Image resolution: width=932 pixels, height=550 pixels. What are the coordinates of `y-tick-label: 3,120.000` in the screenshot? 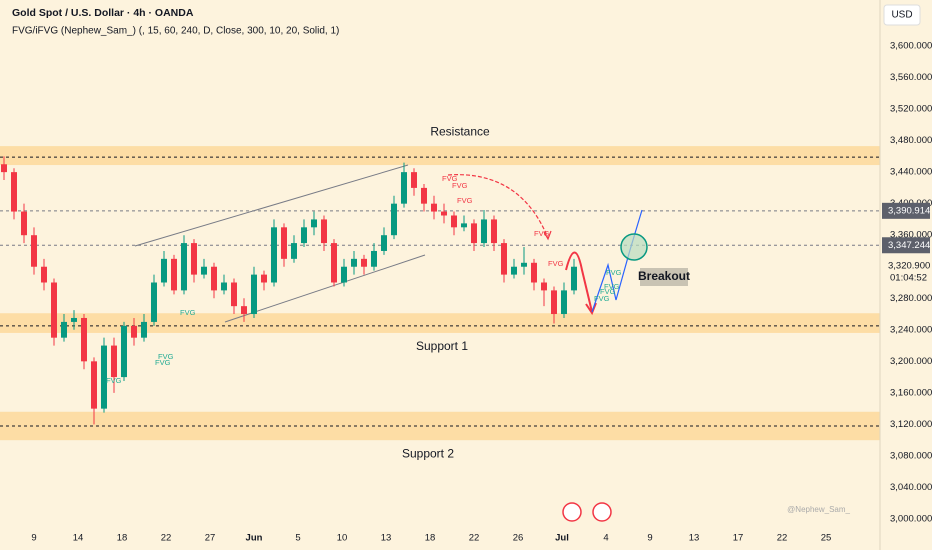 It's located at (911, 424).